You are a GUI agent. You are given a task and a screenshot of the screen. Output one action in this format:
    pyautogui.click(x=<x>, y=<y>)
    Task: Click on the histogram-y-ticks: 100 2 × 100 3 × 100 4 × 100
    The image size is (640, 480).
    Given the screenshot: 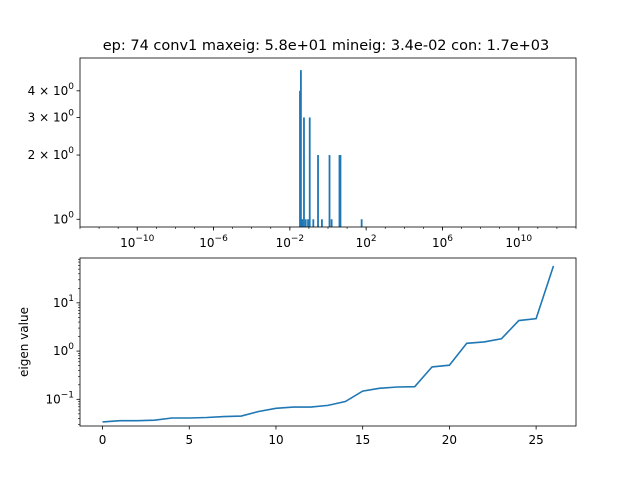 What is the action you would take?
    pyautogui.click(x=54, y=154)
    